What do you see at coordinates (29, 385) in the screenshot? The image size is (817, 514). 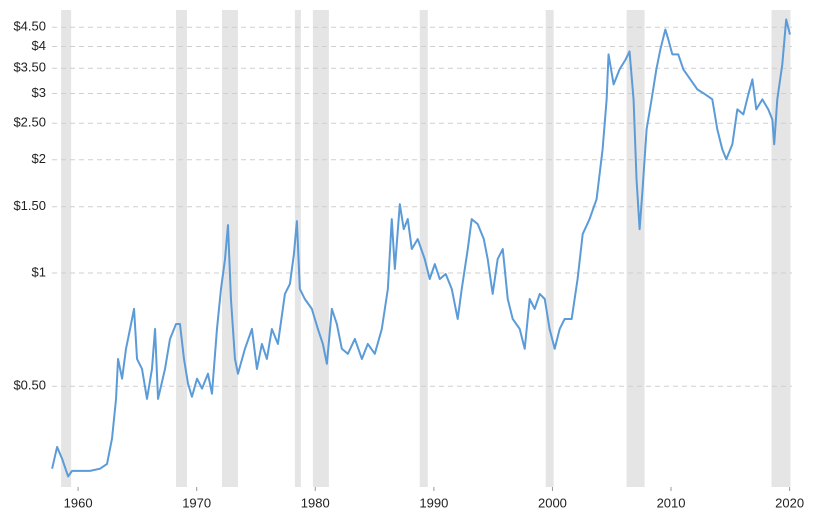 I see `y-tick-label: $0.50` at bounding box center [29, 385].